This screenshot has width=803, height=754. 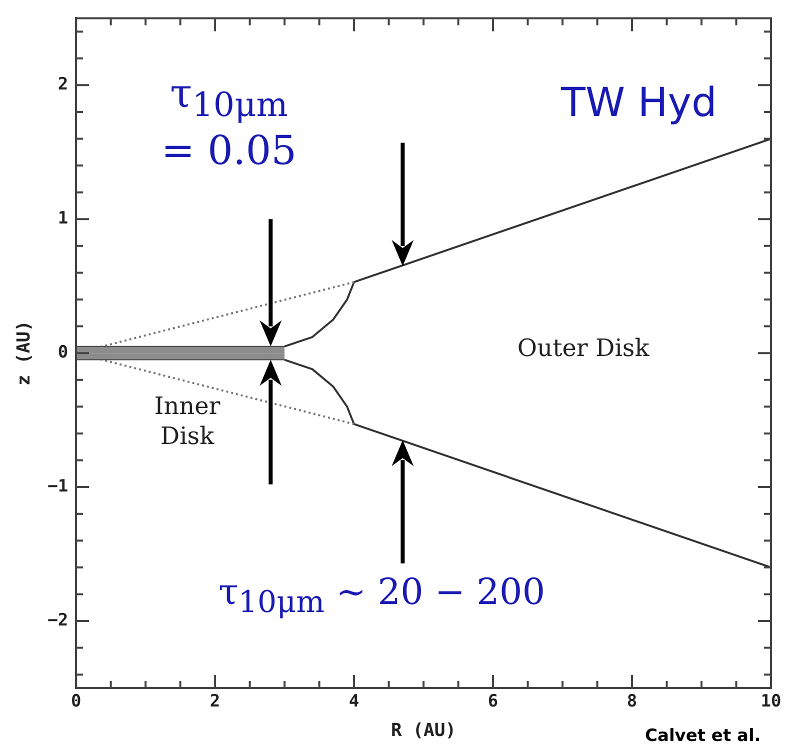 I want to click on annotation: TW Hyd, so click(x=639, y=103).